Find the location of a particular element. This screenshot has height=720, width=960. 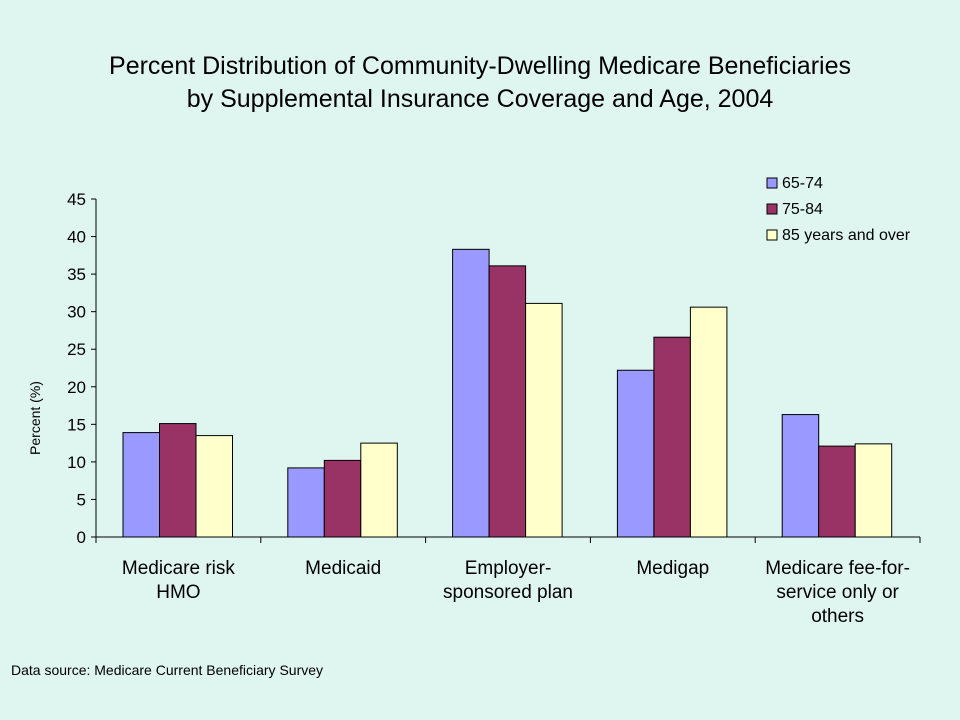

x-category-label-5-line-2: service only or is located at coordinates (837, 592).